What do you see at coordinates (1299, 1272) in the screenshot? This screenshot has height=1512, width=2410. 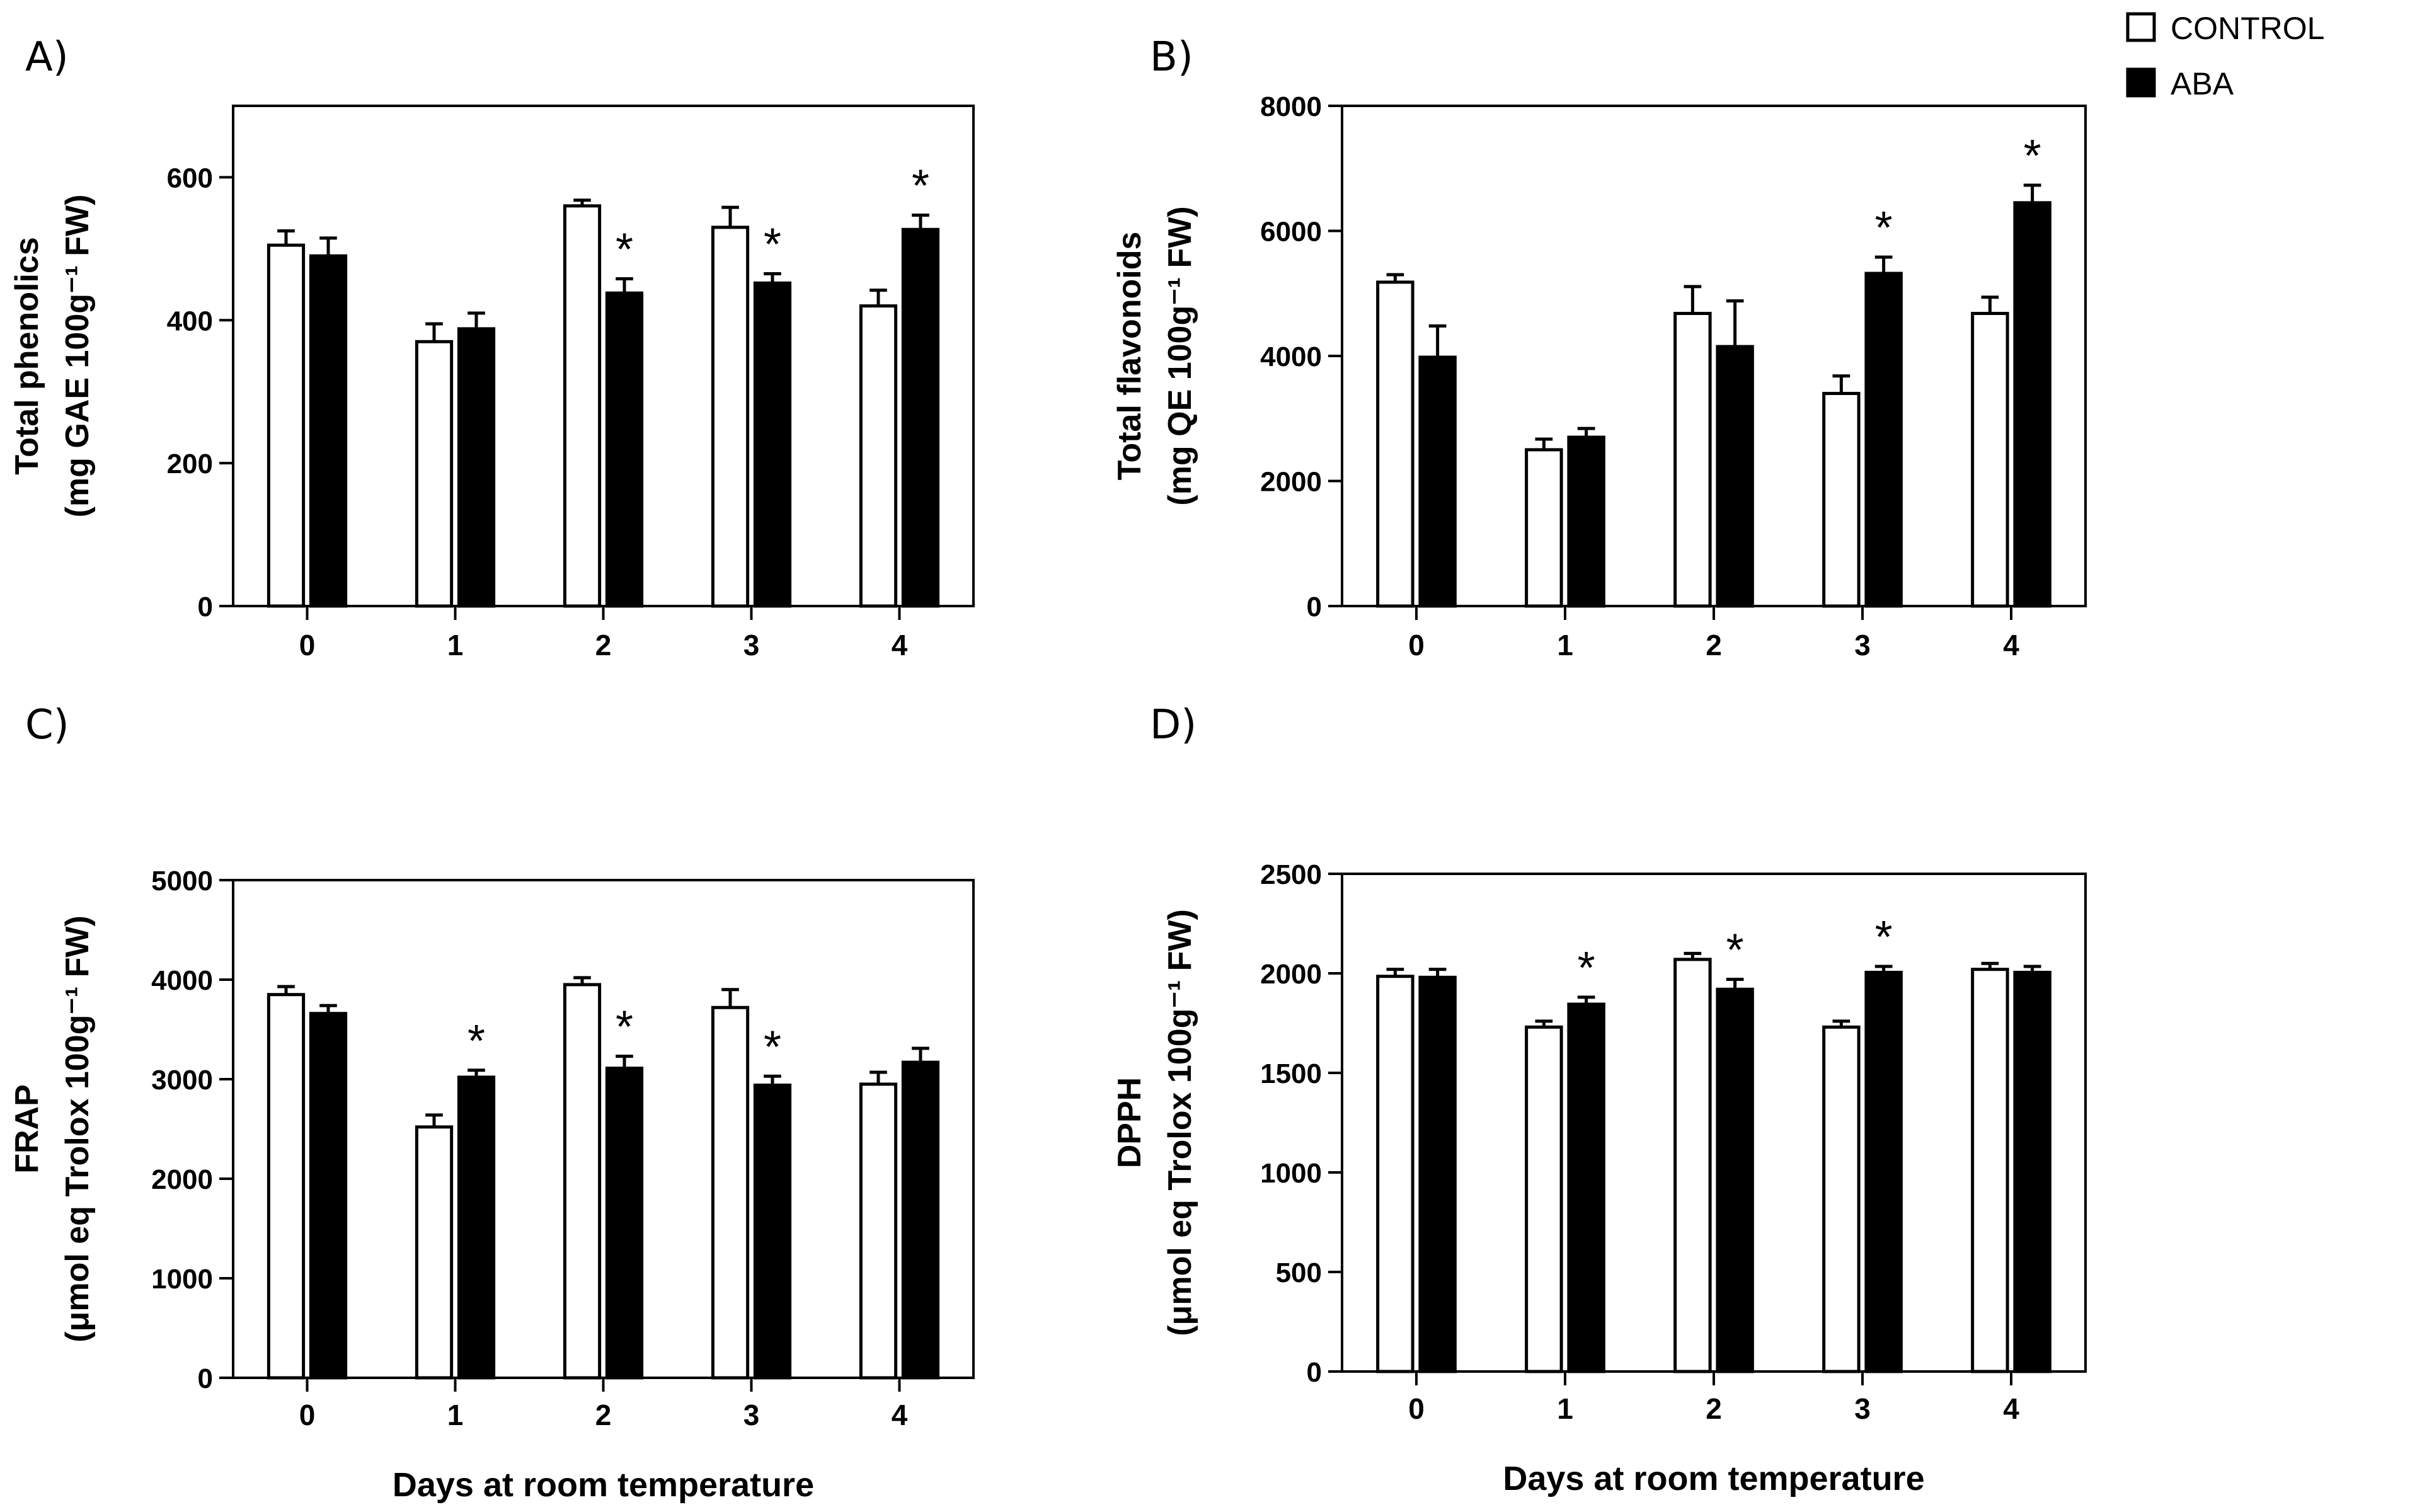 I see `y-tick-label: 500` at bounding box center [1299, 1272].